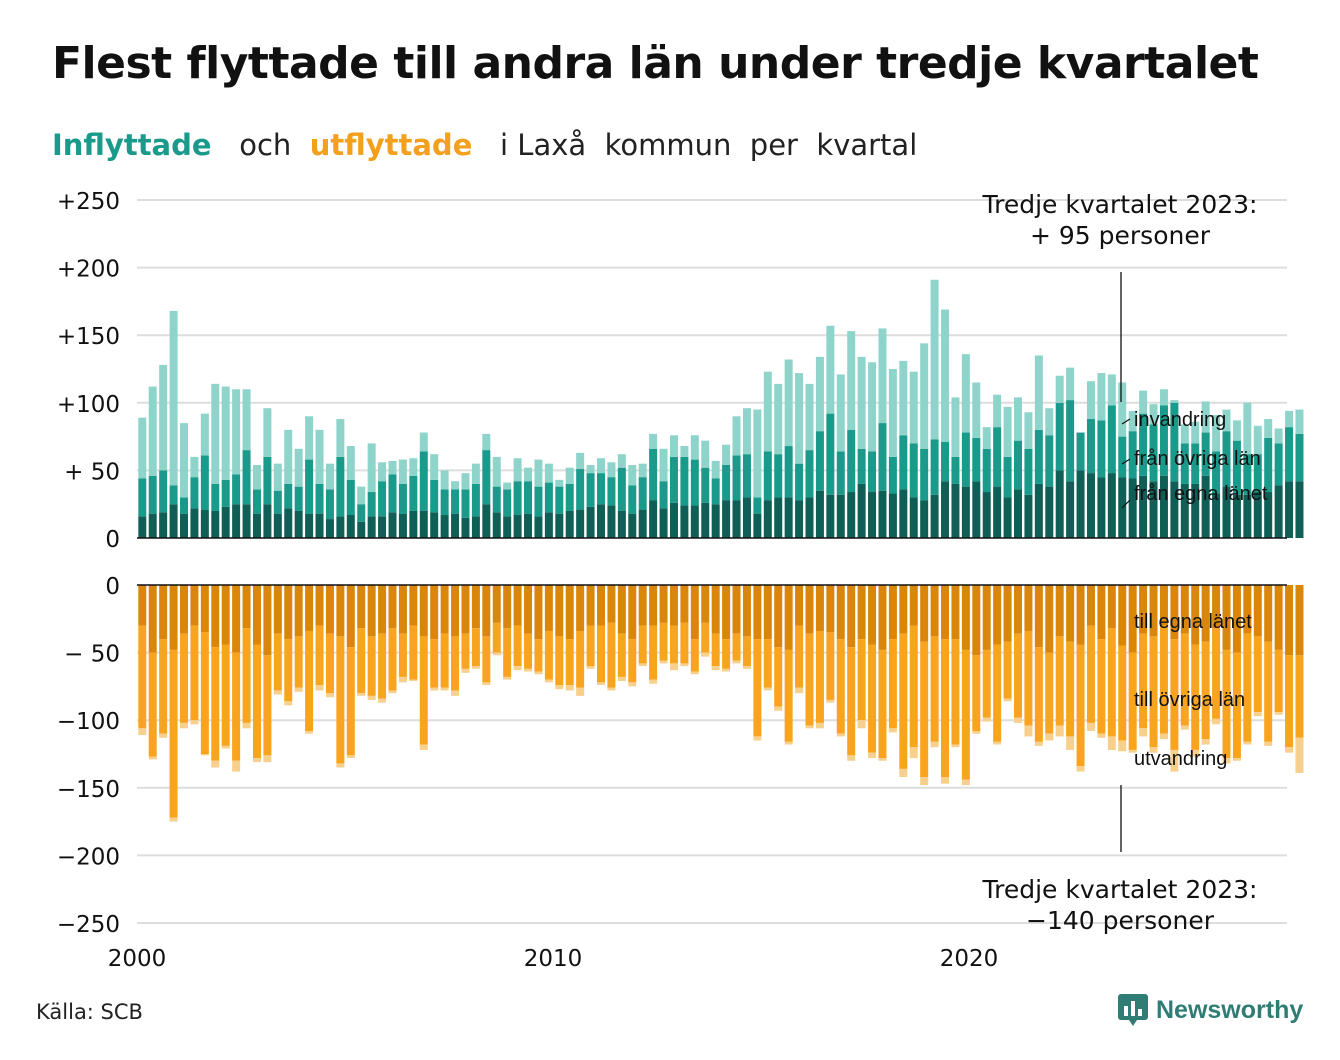 This screenshot has height=1060, width=1340. Describe the element at coordinates (391, 145) in the screenshot. I see `subtitle-utflyttade: utflyttade` at that location.